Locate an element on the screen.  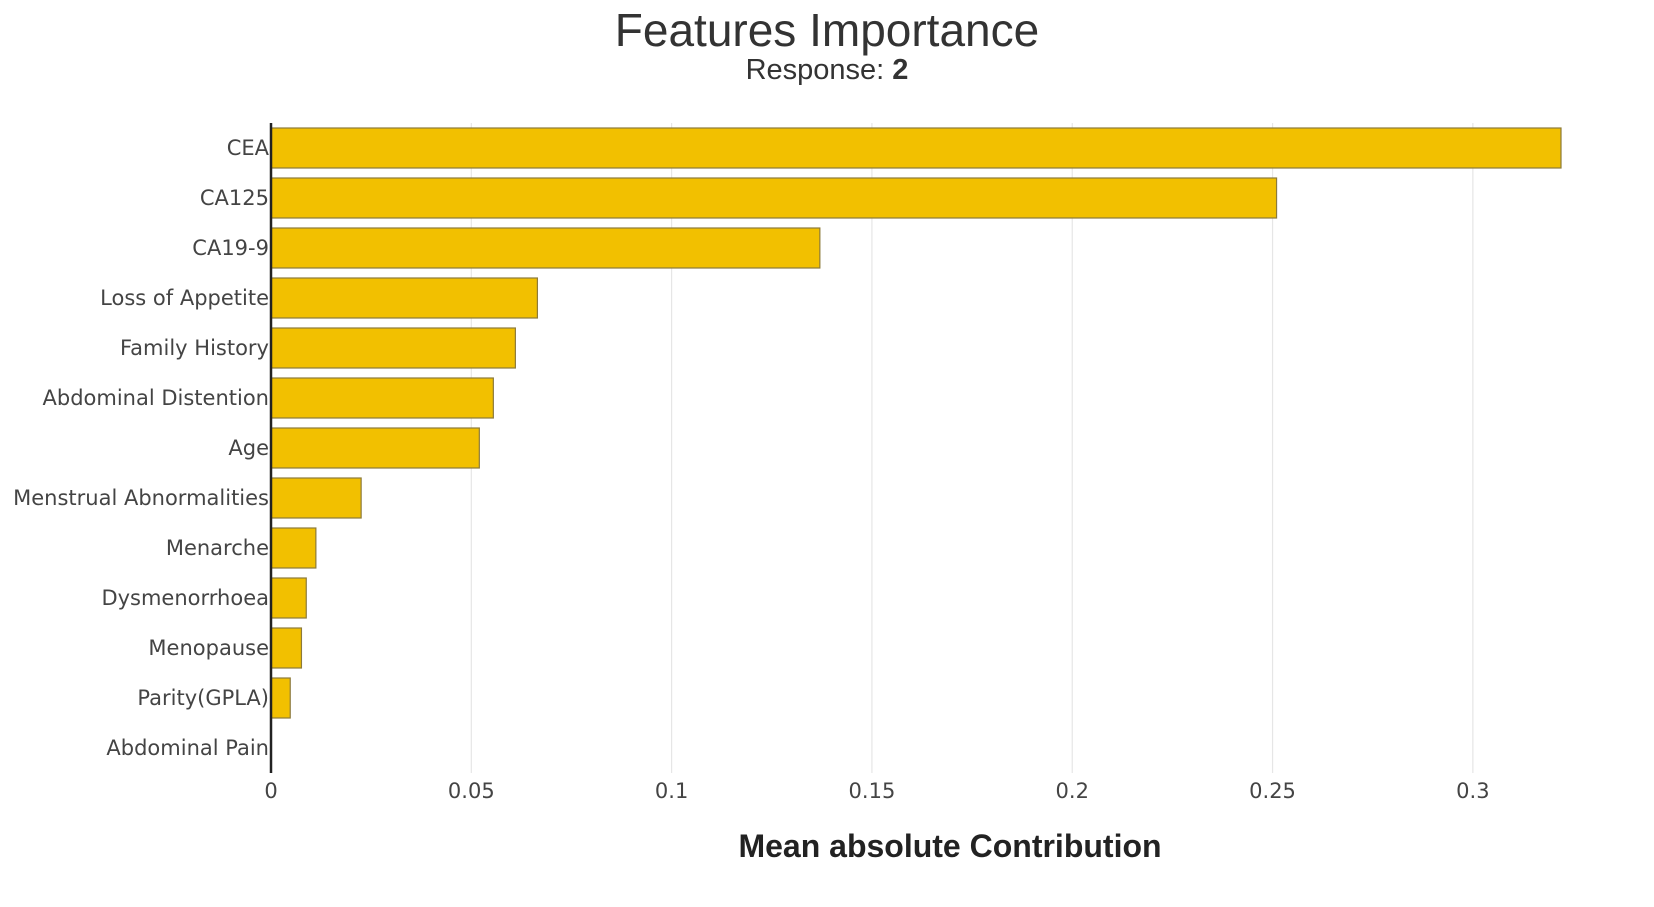
chart-subtitle: Response: 2 is located at coordinates (827, 70).